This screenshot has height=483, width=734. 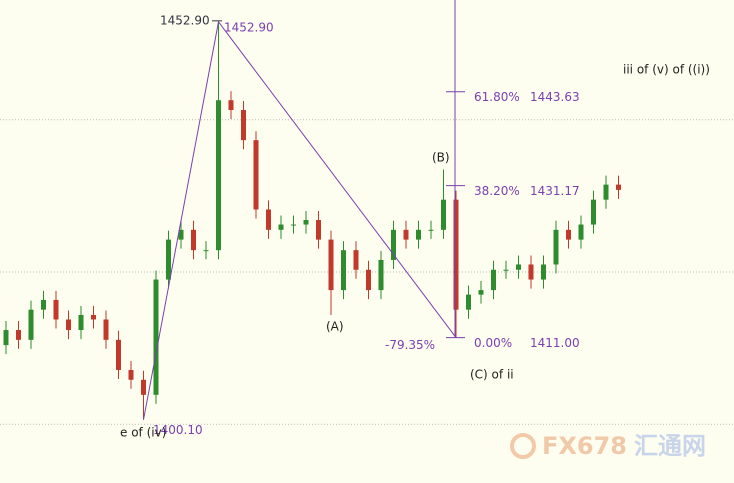 What do you see at coordinates (335, 327) in the screenshot?
I see `wave-label: (A)` at bounding box center [335, 327].